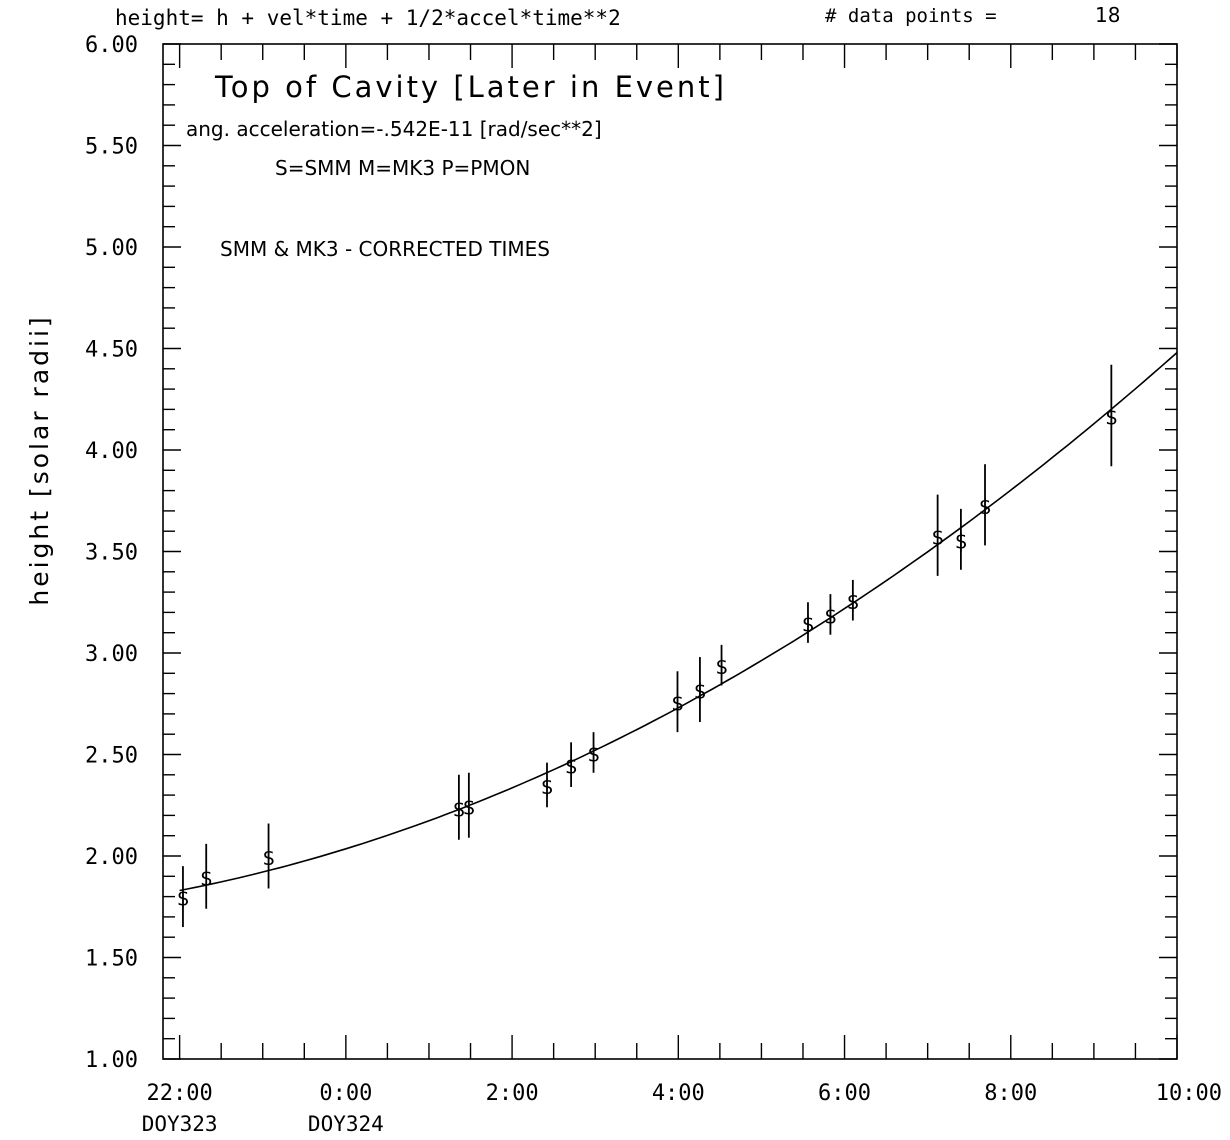 The width and height of the screenshot is (1230, 1140). Describe the element at coordinates (111, 959) in the screenshot. I see `y-tick-label: 1.50` at that location.